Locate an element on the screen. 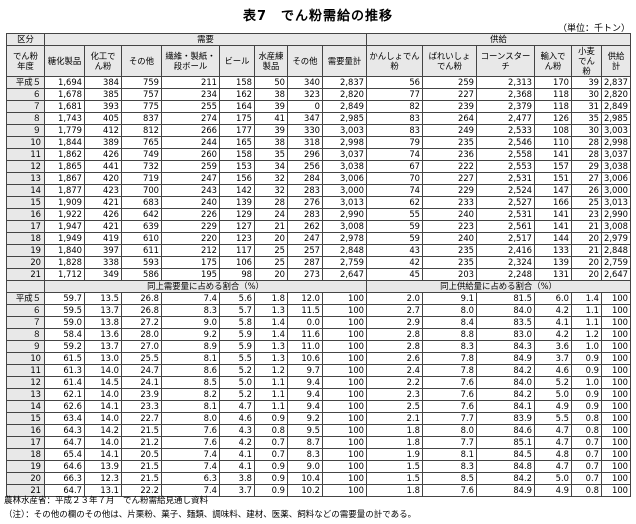 Image resolution: width=636 pixels, height=524 pixels. value-cell: 84.0 is located at coordinates (505, 382).